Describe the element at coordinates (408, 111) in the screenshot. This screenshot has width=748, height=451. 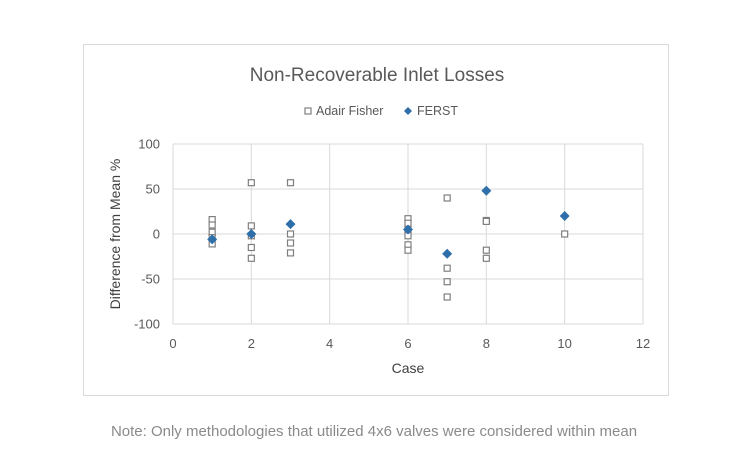
I see `legend-marker-ferst` at that location.